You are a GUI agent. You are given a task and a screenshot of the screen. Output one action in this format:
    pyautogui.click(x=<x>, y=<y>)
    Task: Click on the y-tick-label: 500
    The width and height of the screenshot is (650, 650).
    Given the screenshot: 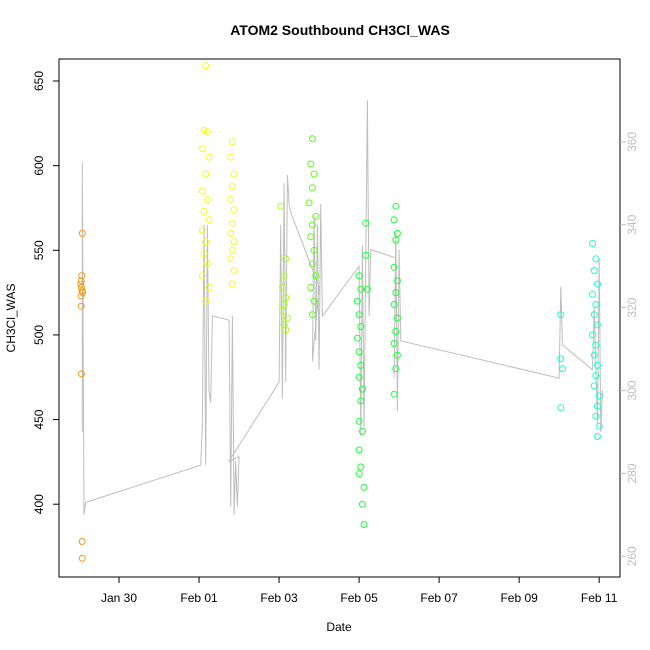 What is the action you would take?
    pyautogui.click(x=39, y=335)
    